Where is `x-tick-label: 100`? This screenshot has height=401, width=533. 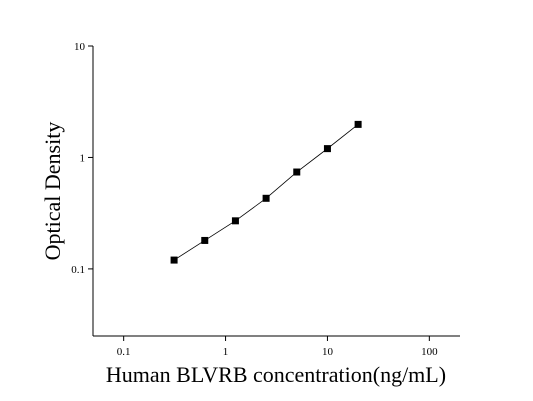
x-tick-label: 100 is located at coordinates (429, 352).